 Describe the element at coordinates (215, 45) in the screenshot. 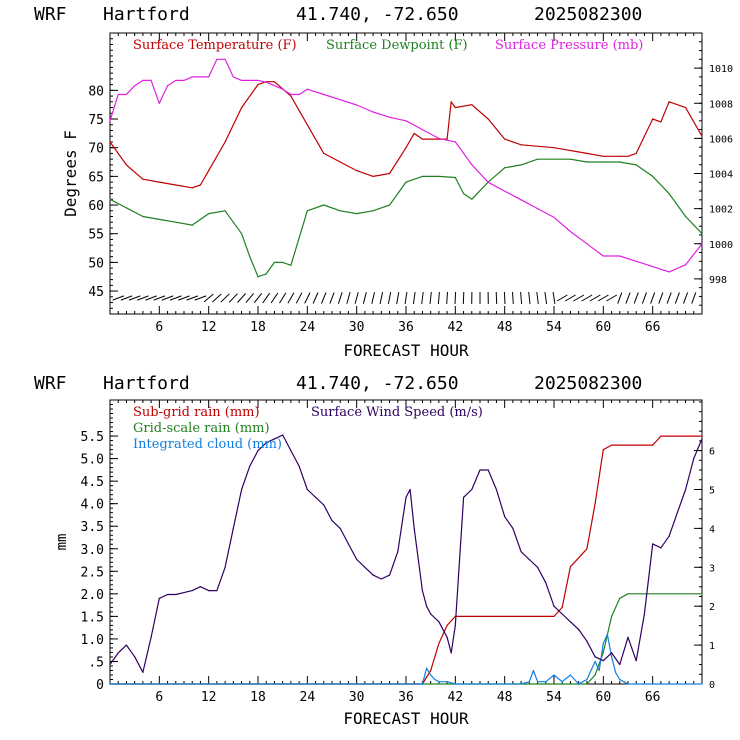

I see `legend-temp: Surface Temperature (F)` at that location.